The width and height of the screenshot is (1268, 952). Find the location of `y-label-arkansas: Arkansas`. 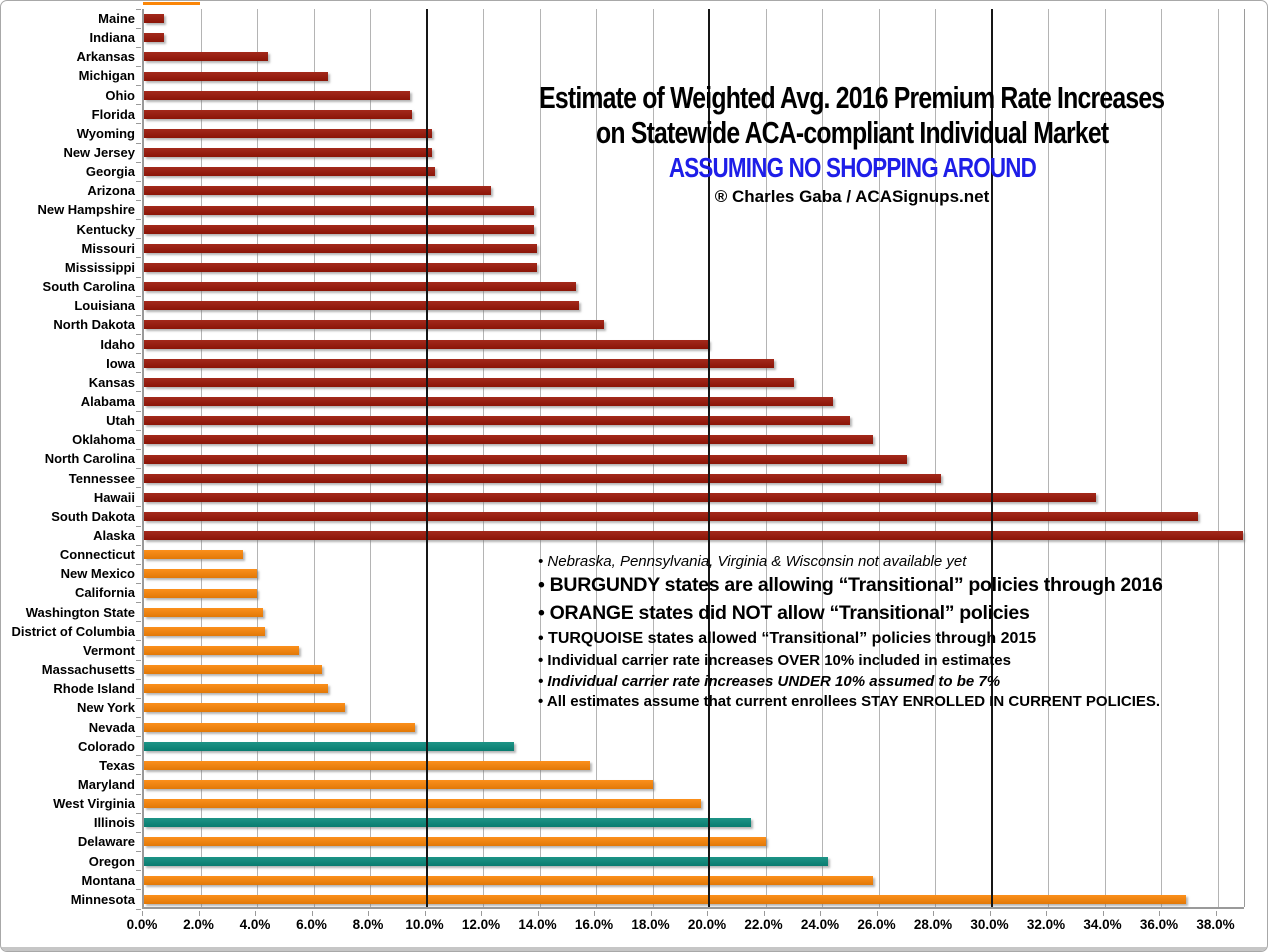

y-label-arkansas: Arkansas is located at coordinates (105, 57).